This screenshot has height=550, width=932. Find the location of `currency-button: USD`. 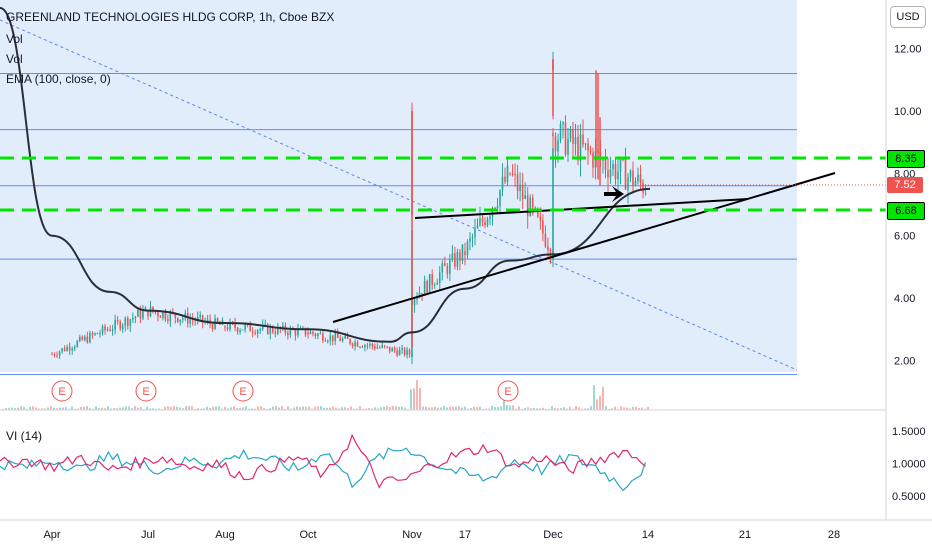

currency-button: USD is located at coordinates (908, 17).